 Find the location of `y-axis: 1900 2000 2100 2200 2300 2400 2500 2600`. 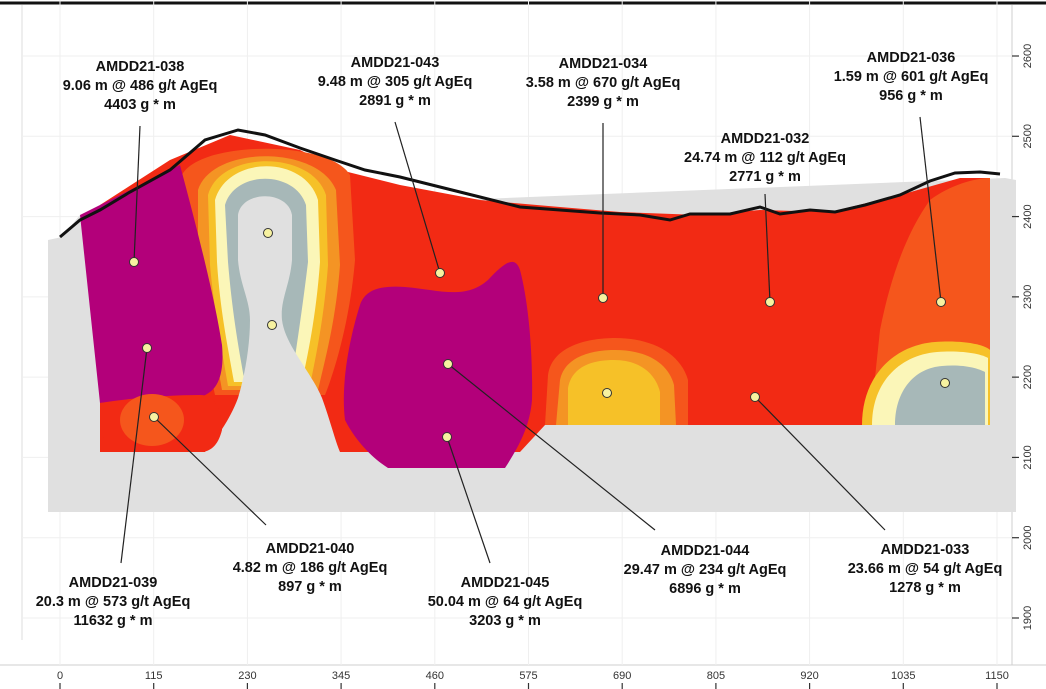

y-axis: 1900 2000 2100 2200 2300 2400 2500 2600 is located at coordinates (1023, 337).